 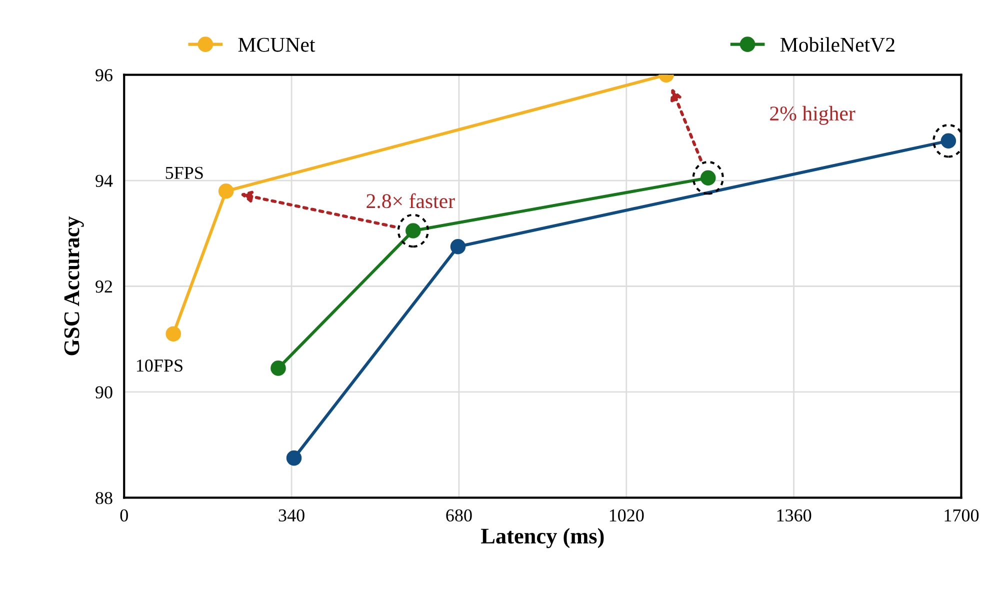 I want to click on x-tick-label: 1360, so click(x=794, y=515).